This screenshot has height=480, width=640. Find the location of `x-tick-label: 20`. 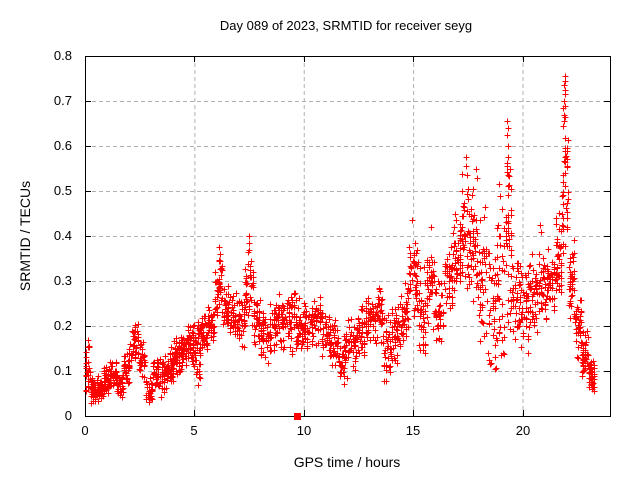

x-tick-label: 20 is located at coordinates (523, 430).